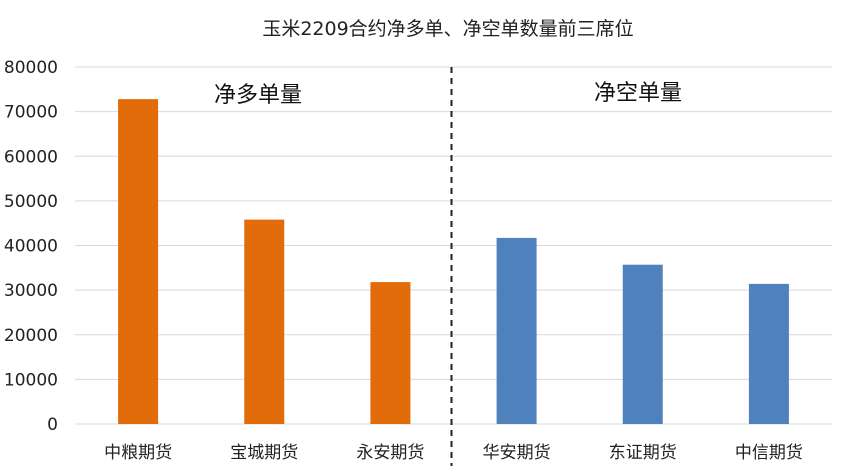 Image resolution: width=848 pixels, height=474 pixels. Describe the element at coordinates (31, 380) in the screenshot. I see `y-tick-label-1: 10000` at that location.